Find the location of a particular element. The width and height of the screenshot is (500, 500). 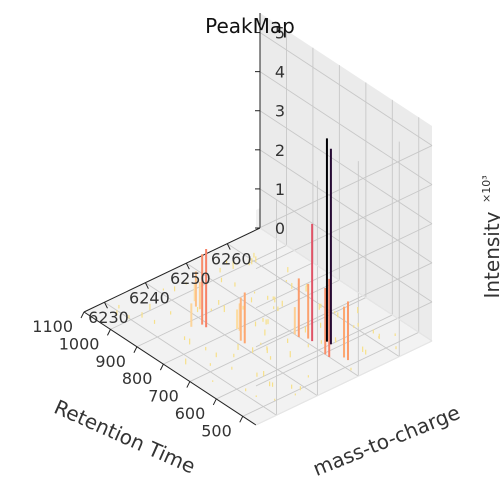

y-tick-label: 6260 is located at coordinates (231, 259).